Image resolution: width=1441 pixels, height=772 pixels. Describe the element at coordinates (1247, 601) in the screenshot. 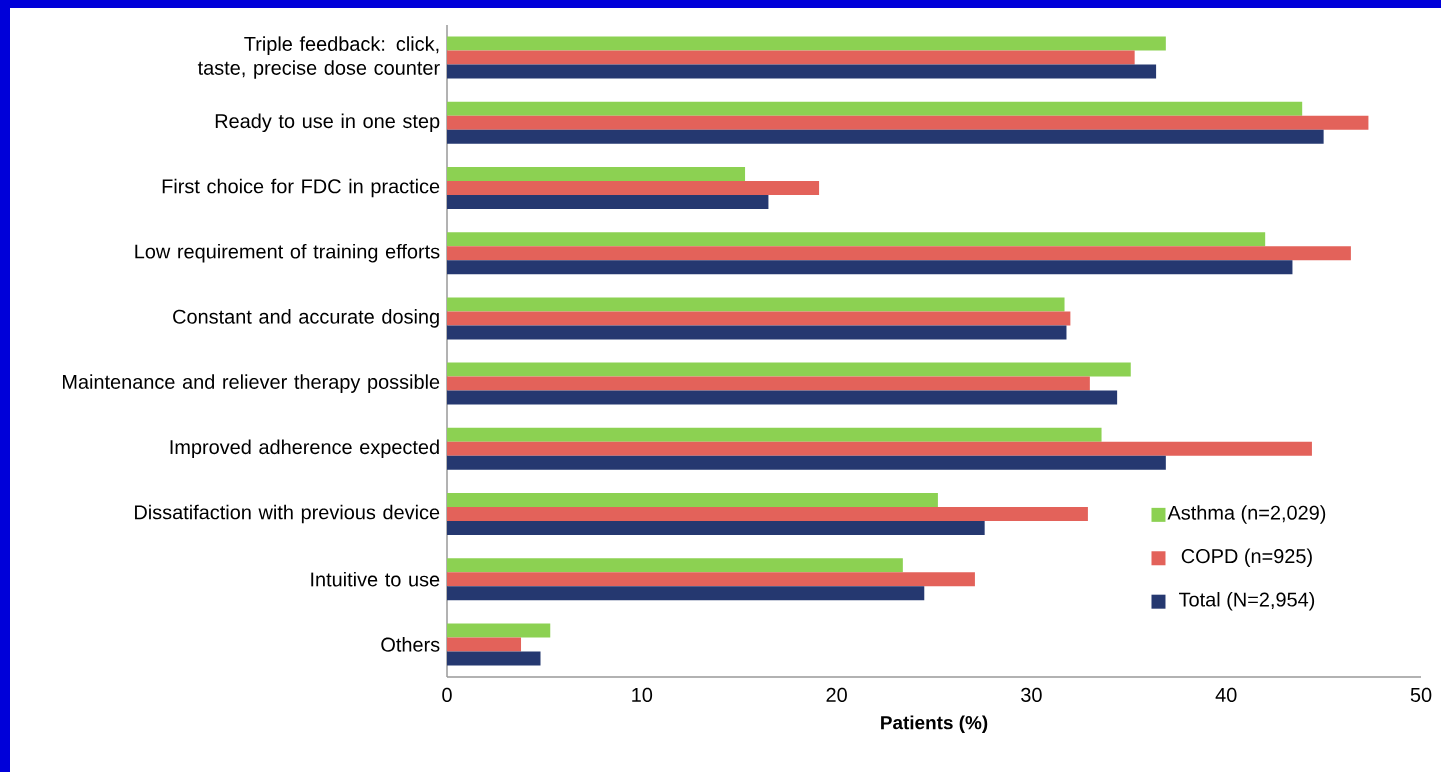

I see `legend-label: Total (N=2,954)` at that location.